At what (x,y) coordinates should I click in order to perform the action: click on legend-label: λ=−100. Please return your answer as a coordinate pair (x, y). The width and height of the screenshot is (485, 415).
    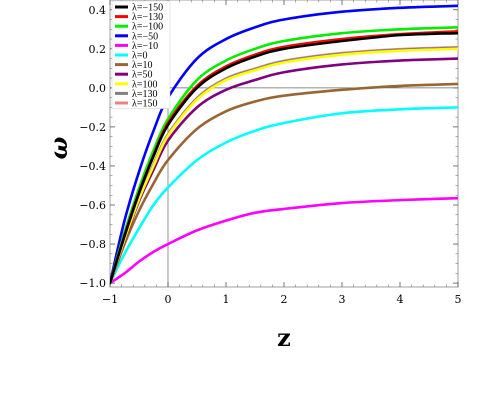
    Looking at the image, I should click on (147, 27).